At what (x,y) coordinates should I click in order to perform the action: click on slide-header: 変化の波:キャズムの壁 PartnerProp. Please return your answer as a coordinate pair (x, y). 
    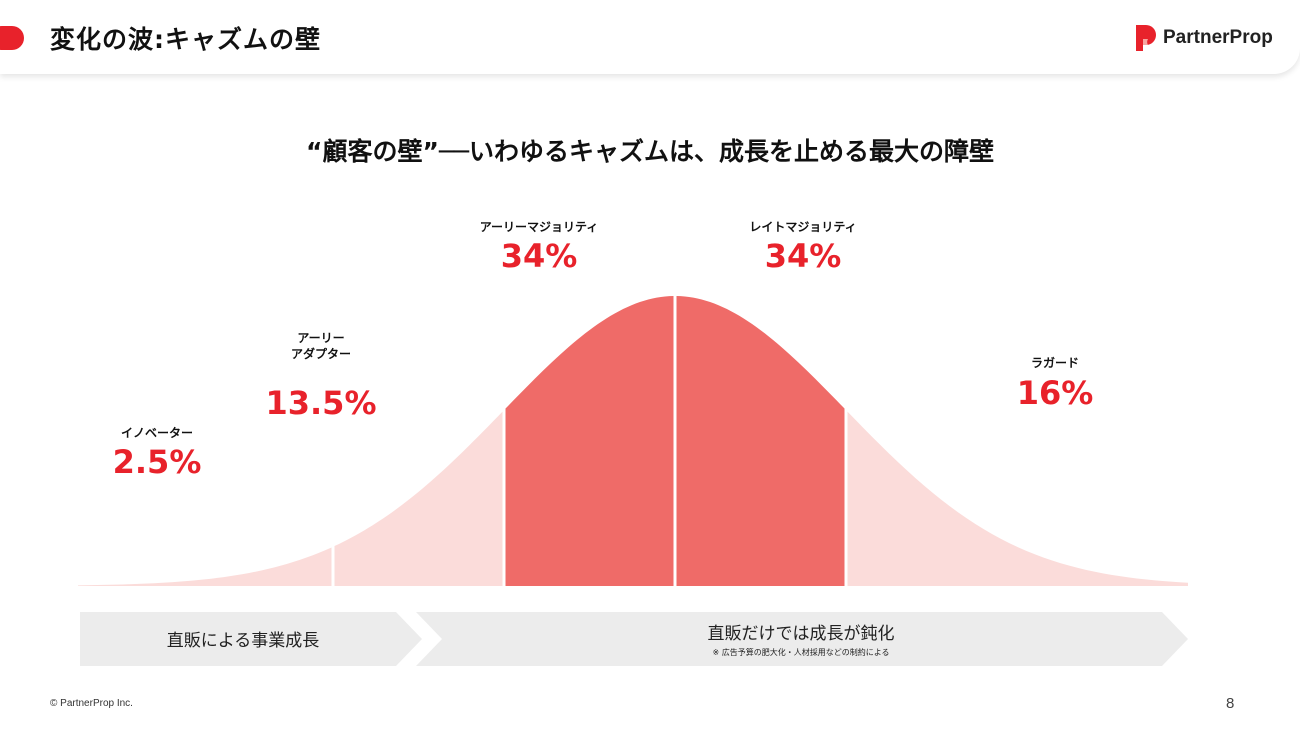
    Looking at the image, I should click on (650, 37).